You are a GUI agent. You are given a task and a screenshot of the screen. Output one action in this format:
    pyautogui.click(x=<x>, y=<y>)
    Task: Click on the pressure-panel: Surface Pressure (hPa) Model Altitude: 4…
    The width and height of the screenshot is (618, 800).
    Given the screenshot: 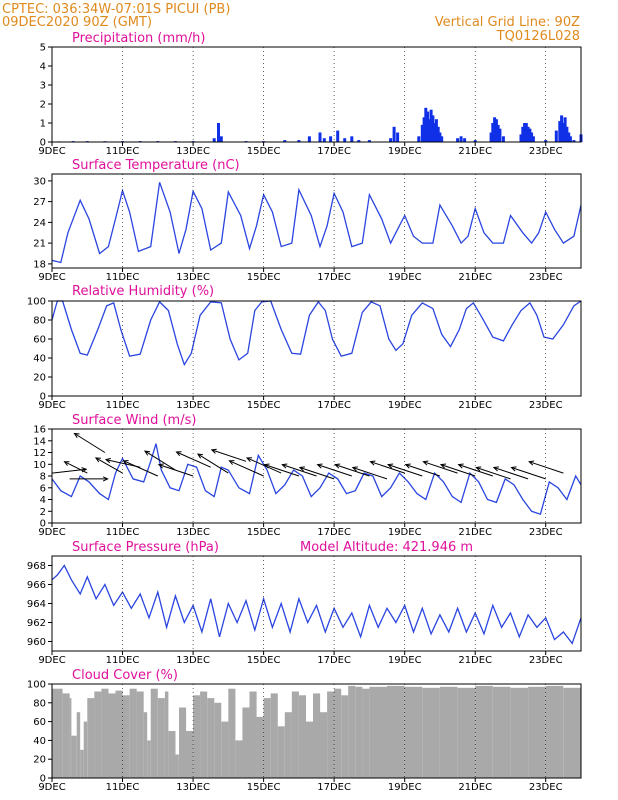 What is the action you would take?
    pyautogui.click(x=304, y=603)
    